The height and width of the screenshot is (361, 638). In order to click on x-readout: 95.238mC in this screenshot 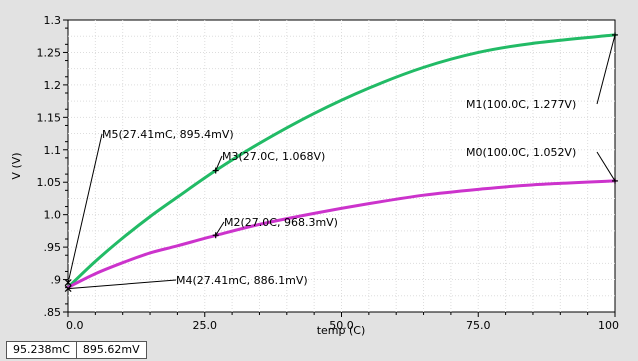, I will do `click(41, 349)`.